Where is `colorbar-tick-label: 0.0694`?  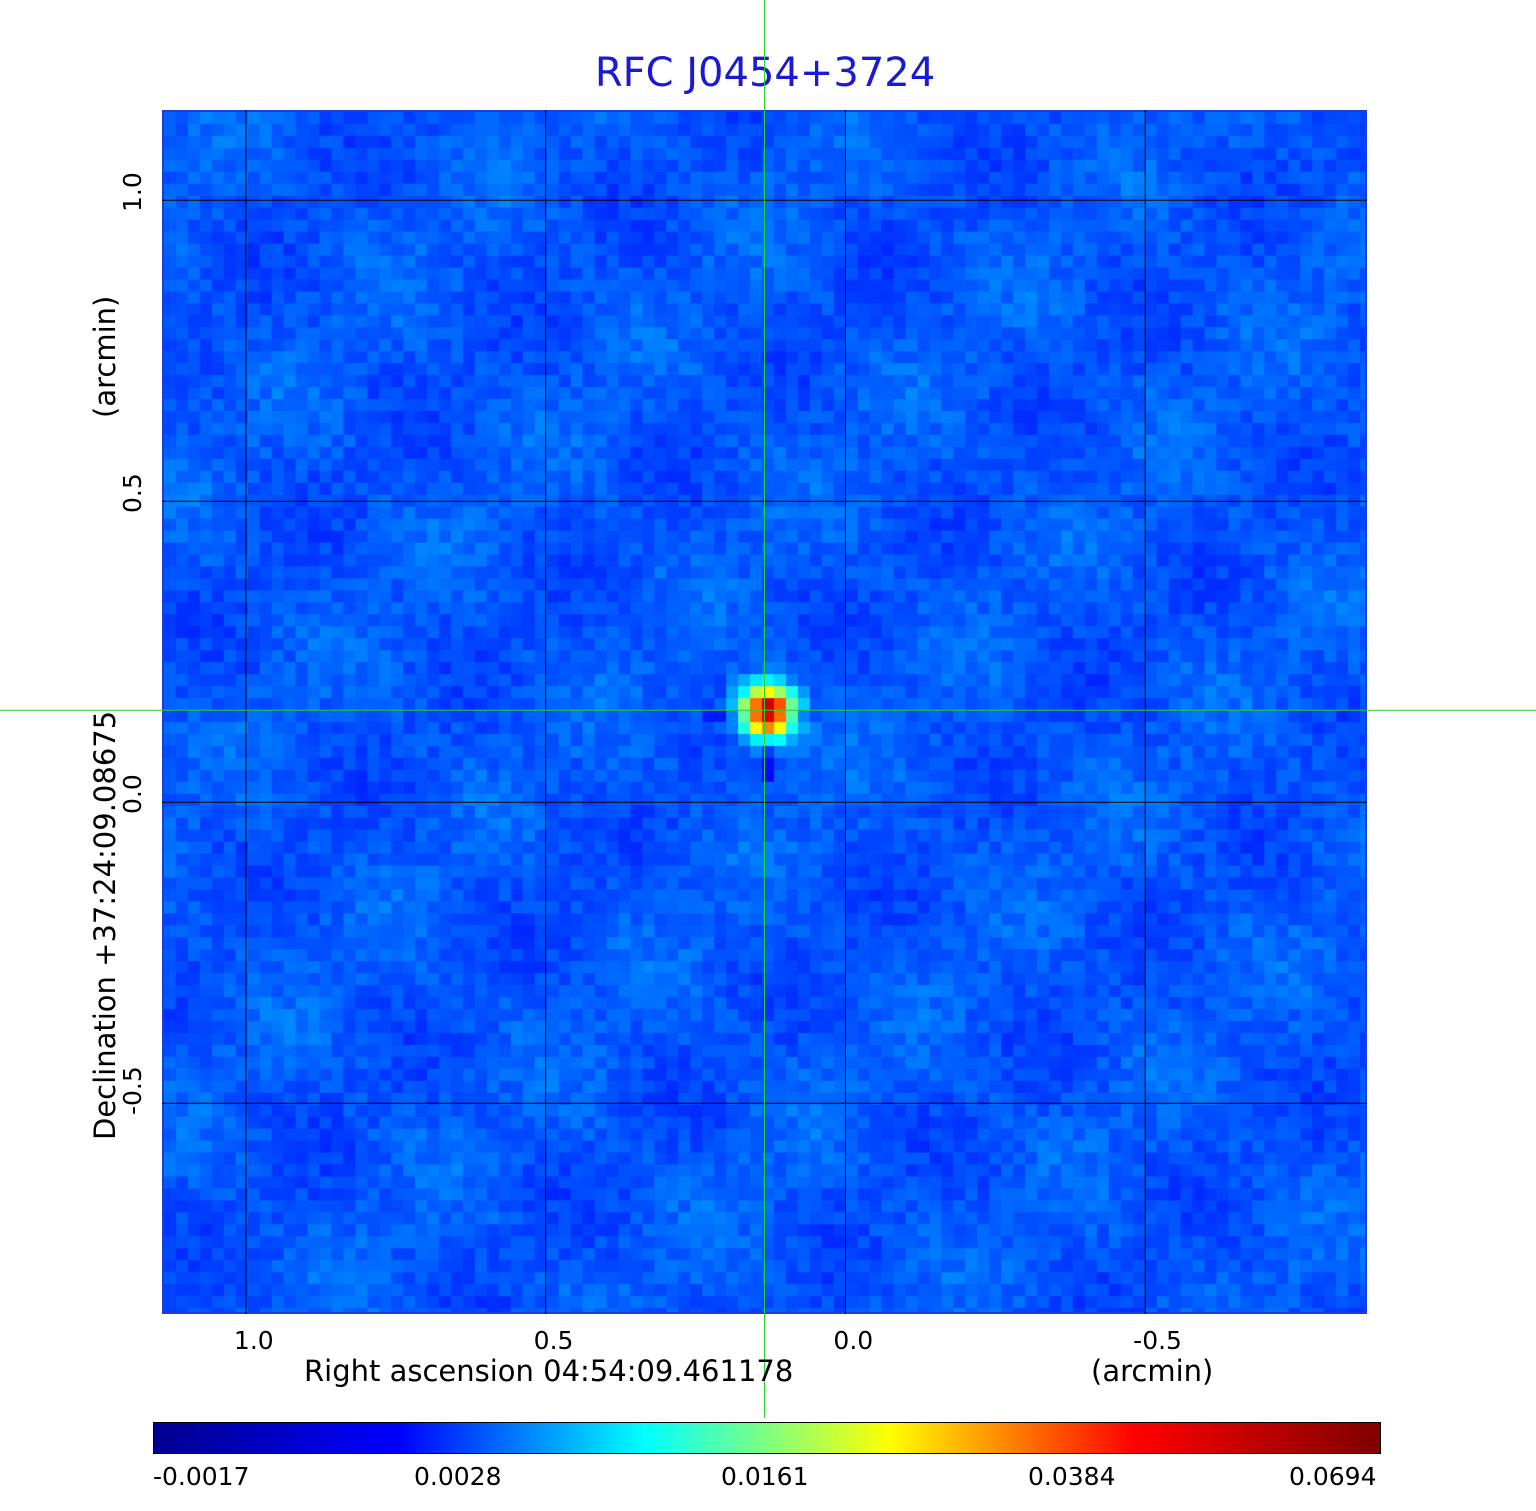 colorbar-tick-label: 0.0694 is located at coordinates (1333, 1476).